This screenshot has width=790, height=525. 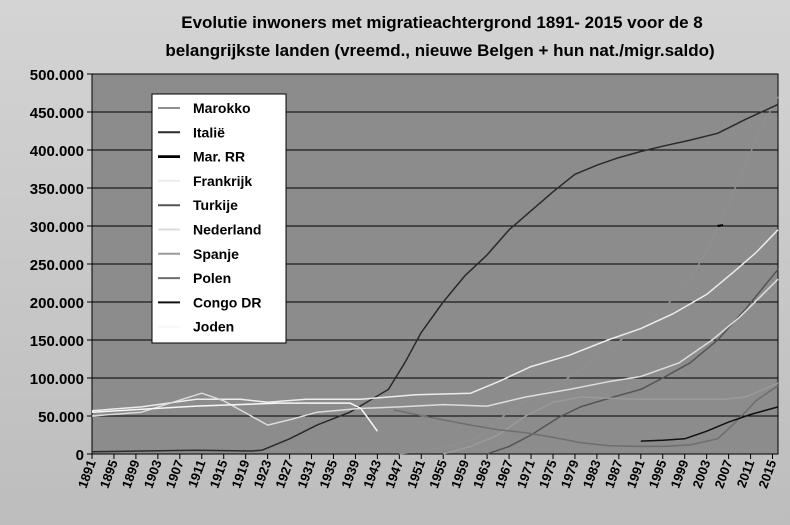 What do you see at coordinates (215, 205) in the screenshot?
I see `legend-label: Turkije` at bounding box center [215, 205].